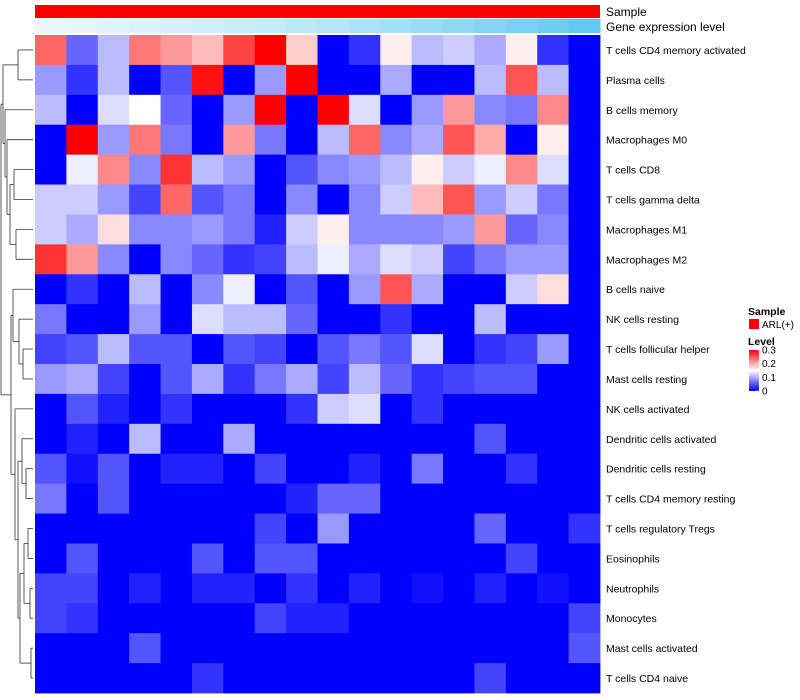 The image size is (800, 700). Describe the element at coordinates (317, 11) in the screenshot. I see `sample-annotation-bar` at that location.